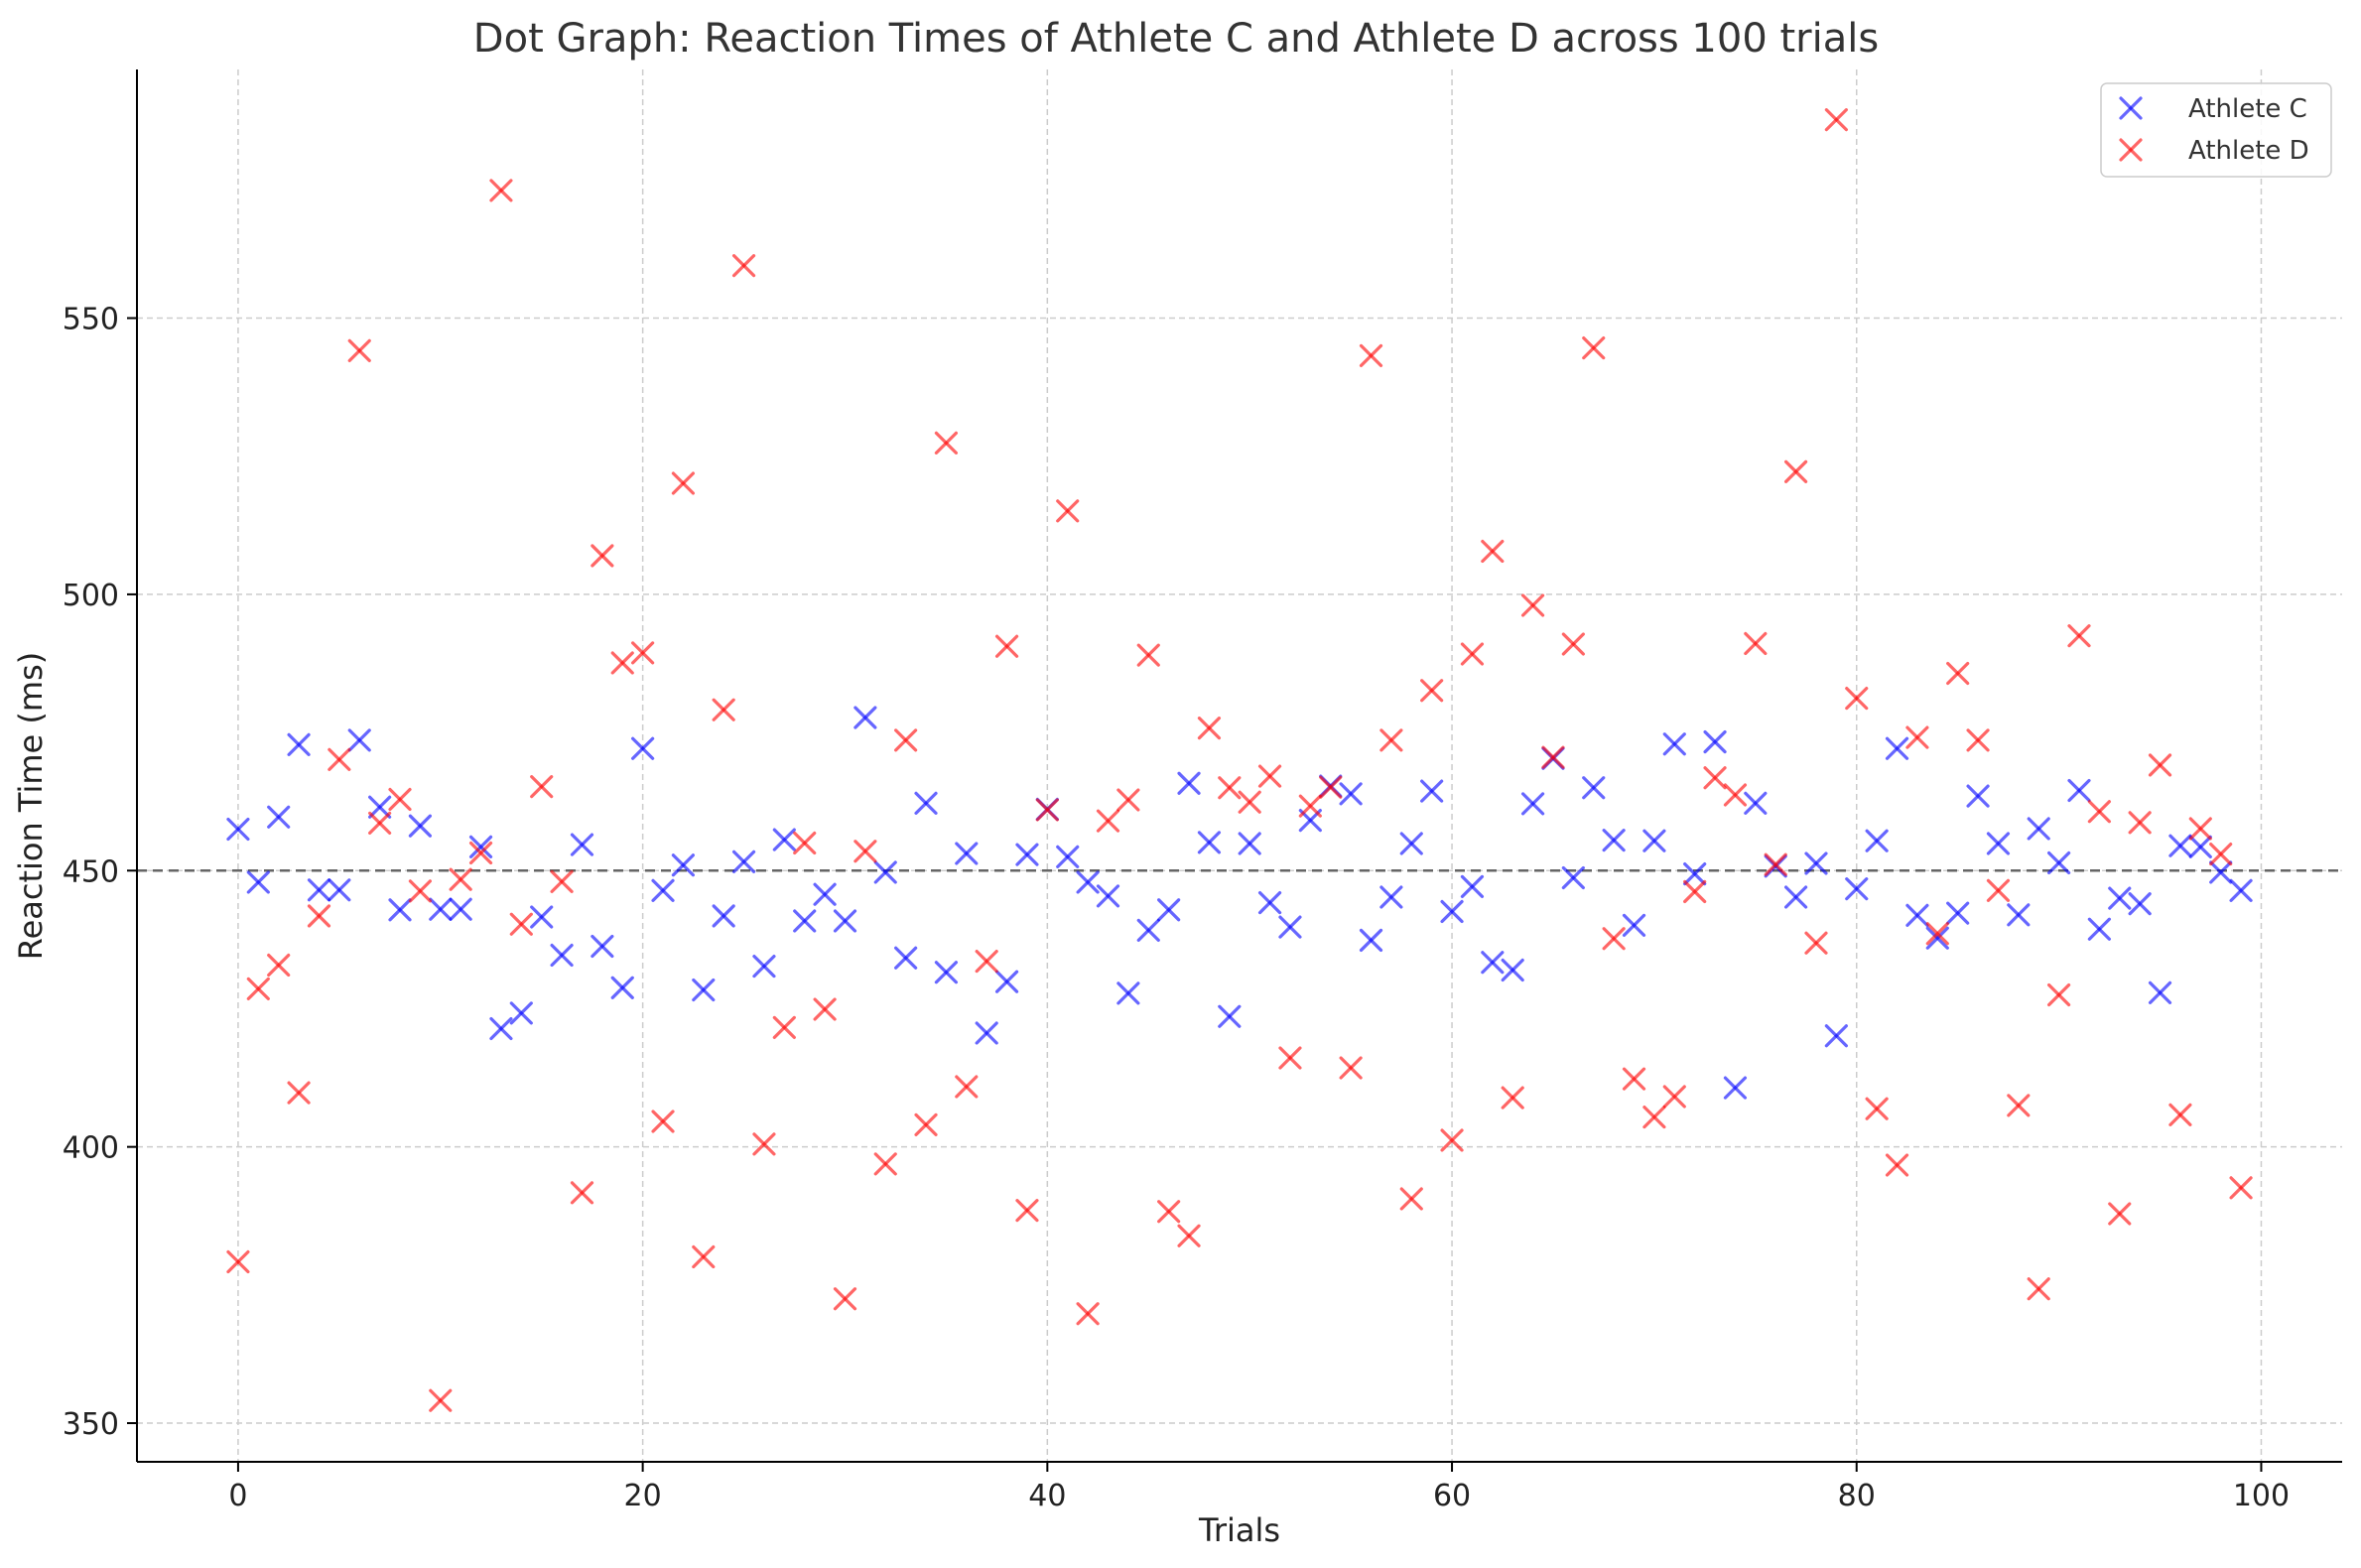 The height and width of the screenshot is (1568, 2361). What do you see at coordinates (91, 320) in the screenshot?
I see `y-tick-label: 550` at bounding box center [91, 320].